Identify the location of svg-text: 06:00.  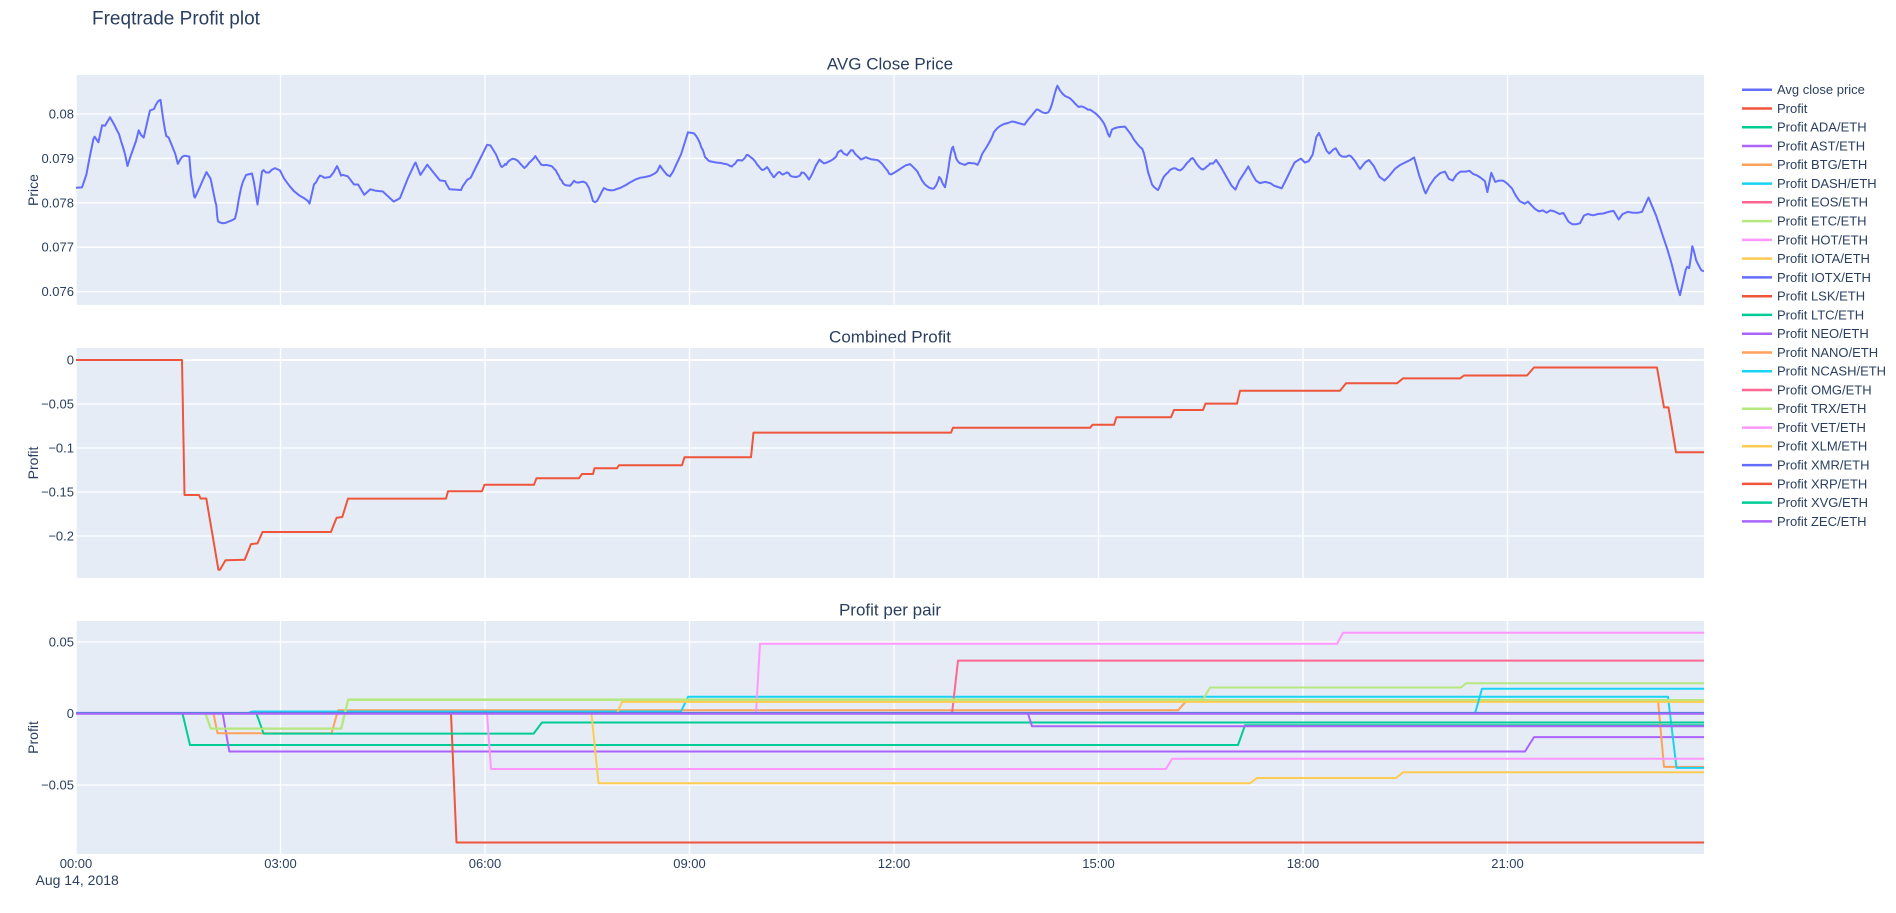
(485, 863).